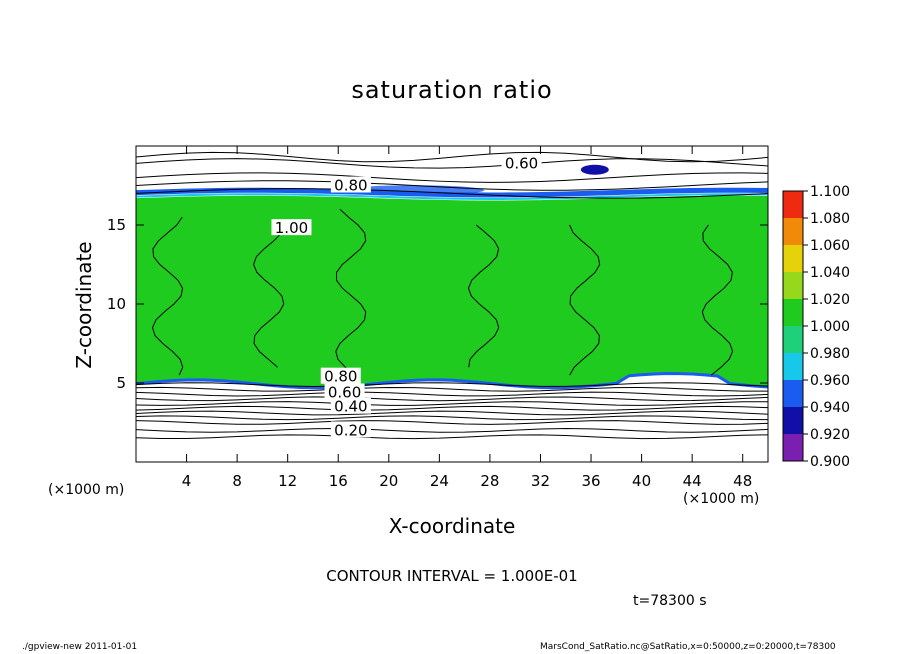 The image size is (904, 654). What do you see at coordinates (116, 225) in the screenshot?
I see `y-tick-label: 15` at bounding box center [116, 225].